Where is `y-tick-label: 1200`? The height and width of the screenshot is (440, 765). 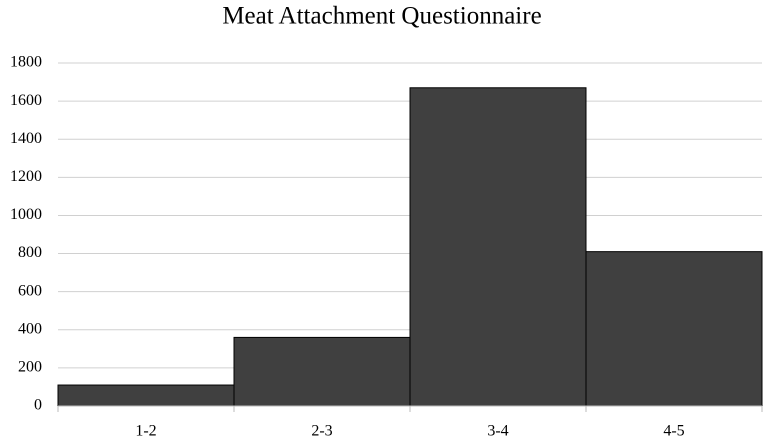 y-tick-label: 1200 is located at coordinates (26, 176).